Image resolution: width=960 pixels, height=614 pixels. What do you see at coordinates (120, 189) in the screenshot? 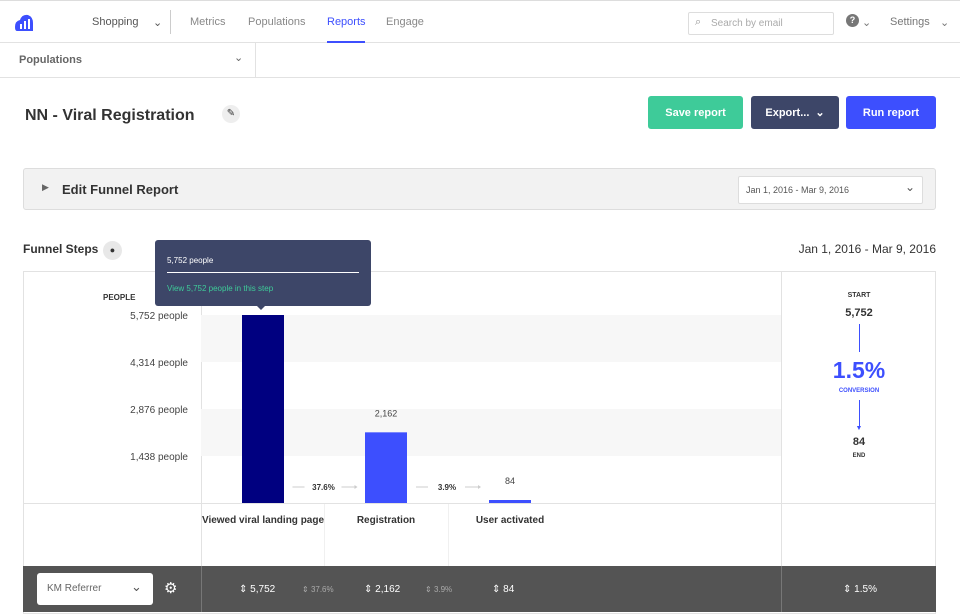
I see `edit-funnel-label: Edit Funnel Report` at bounding box center [120, 189].